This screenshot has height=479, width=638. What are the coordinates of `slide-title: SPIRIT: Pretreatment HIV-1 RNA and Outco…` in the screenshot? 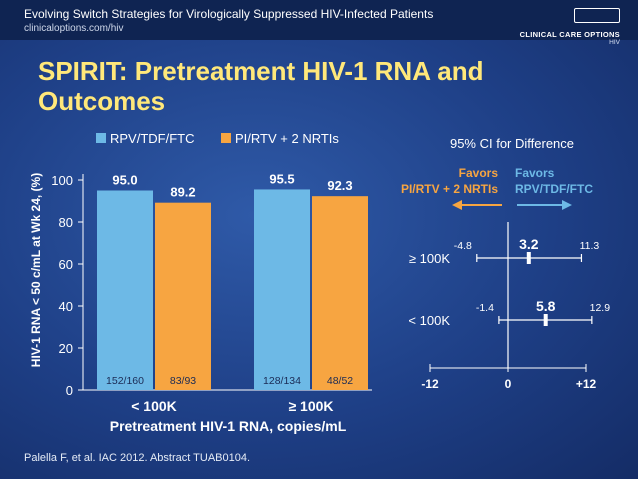 It's located at (260, 86).